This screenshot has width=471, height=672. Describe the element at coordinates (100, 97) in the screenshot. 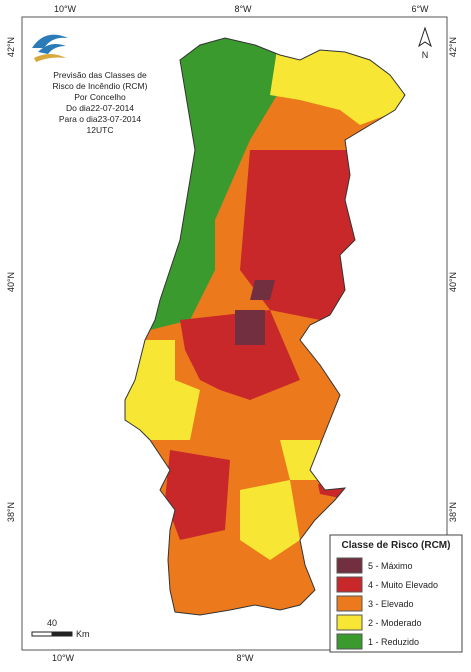

I see `title-line: Por Concelho` at that location.